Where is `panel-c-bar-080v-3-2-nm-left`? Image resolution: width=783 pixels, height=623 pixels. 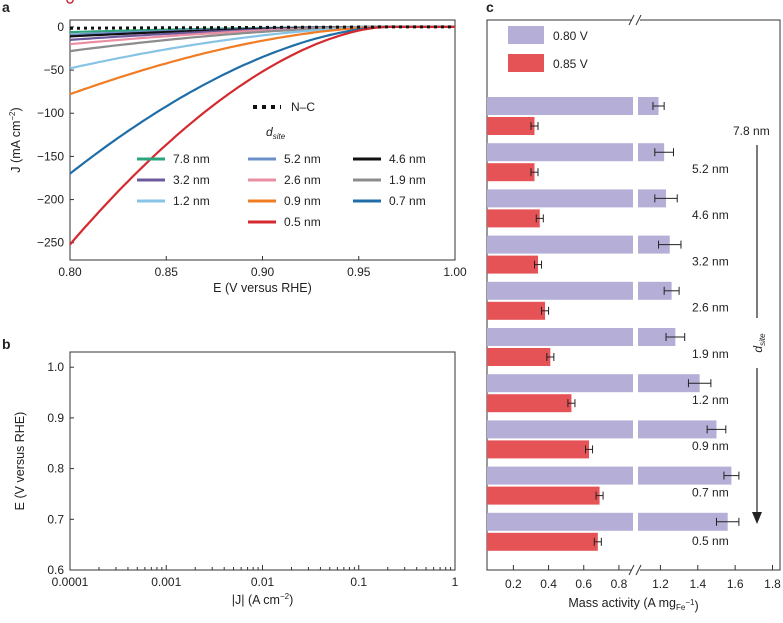 panel-c-bar-080v-3-2-nm-left is located at coordinates (560, 244).